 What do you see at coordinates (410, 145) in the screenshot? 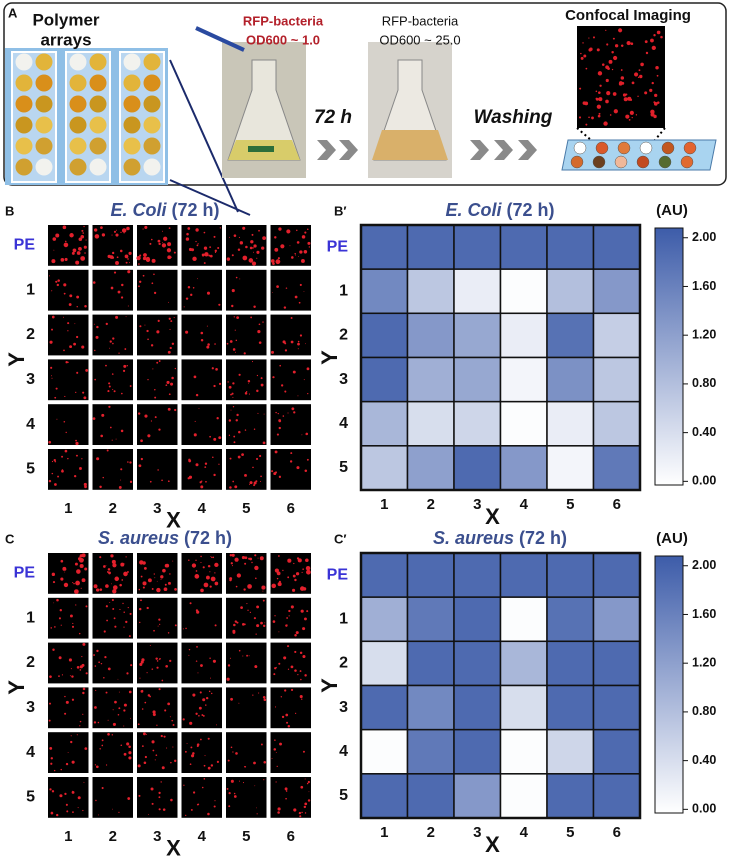
I see `broth` at bounding box center [410, 145].